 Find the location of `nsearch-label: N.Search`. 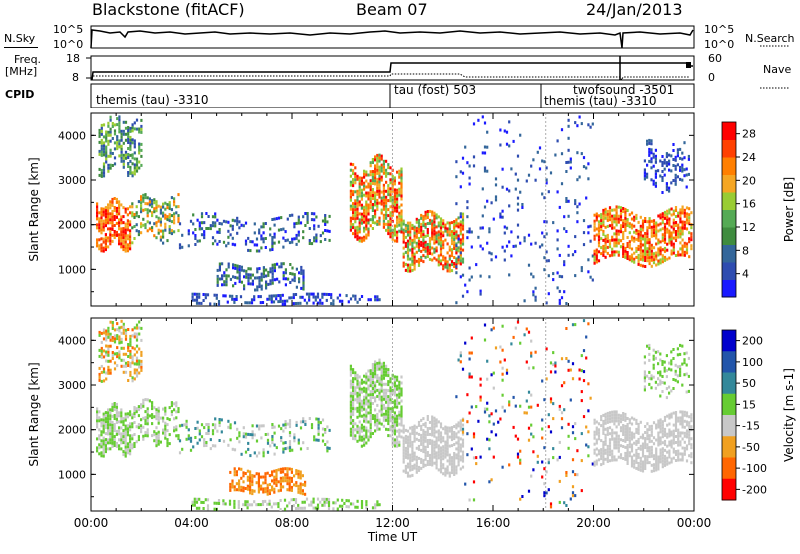

nsearch-label: N.Search is located at coordinates (770, 38).